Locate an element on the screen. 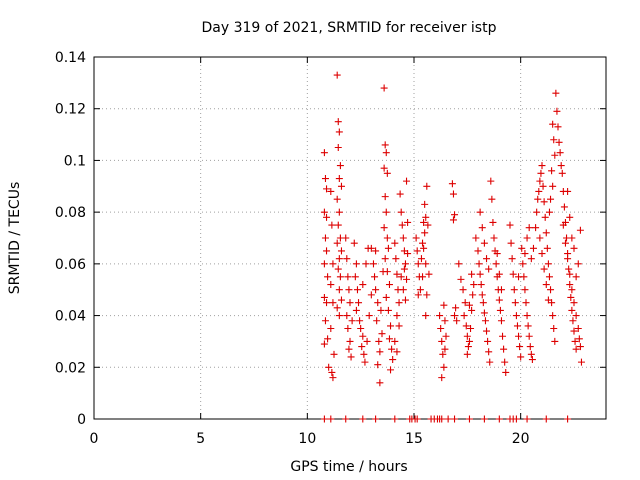  x-axis-title: GPS time / hours is located at coordinates (348, 467).